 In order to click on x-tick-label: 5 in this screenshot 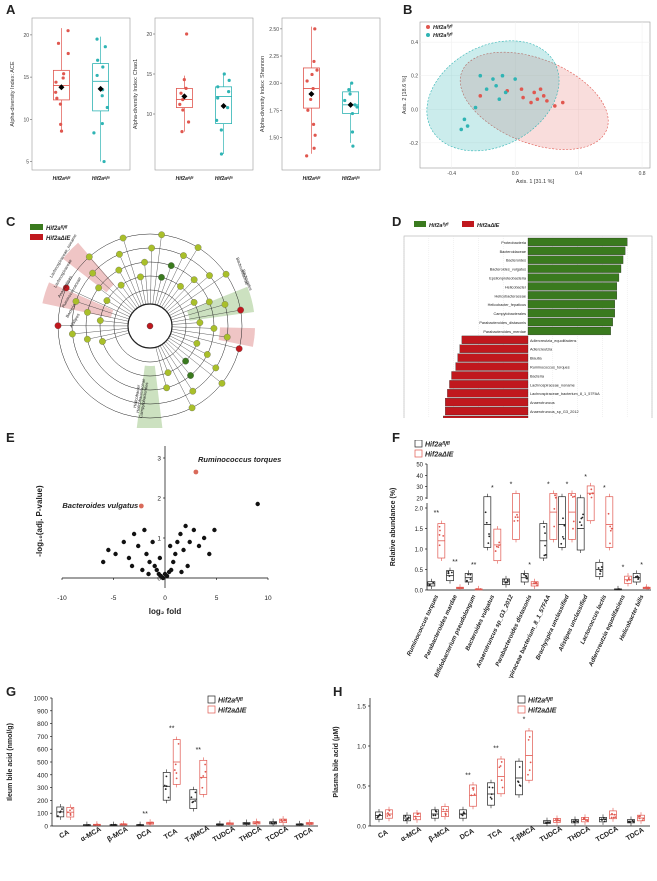, I will do `click(217, 598)`.